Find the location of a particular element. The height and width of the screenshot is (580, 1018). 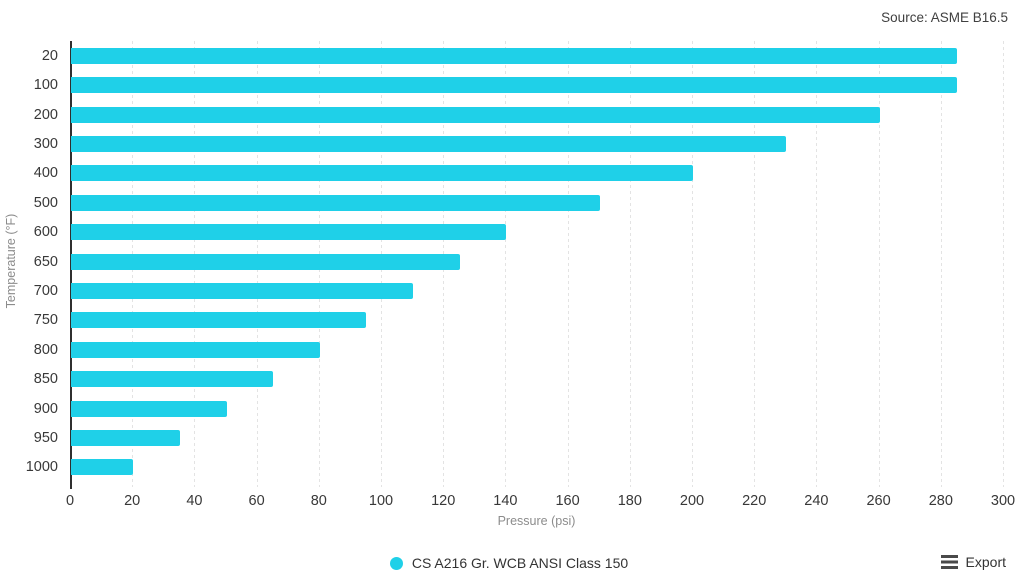

export-button: Export is located at coordinates (973, 562).